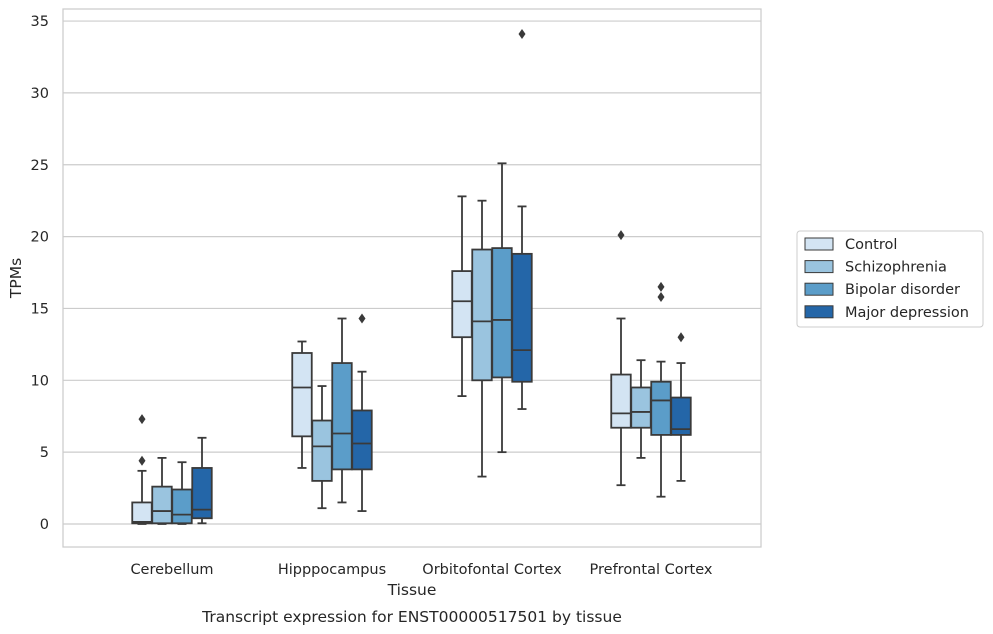  What do you see at coordinates (907, 313) in the screenshot?
I see `legend-label: Major depression` at bounding box center [907, 313].